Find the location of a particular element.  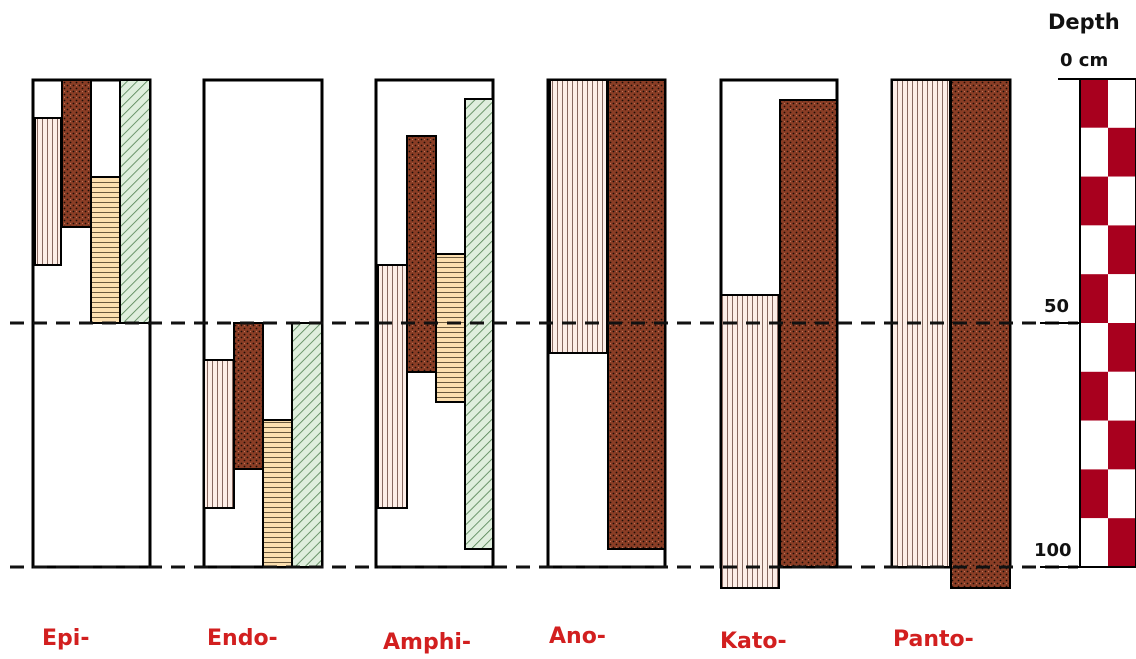

label-panto: Panto- is located at coordinates (933, 639).